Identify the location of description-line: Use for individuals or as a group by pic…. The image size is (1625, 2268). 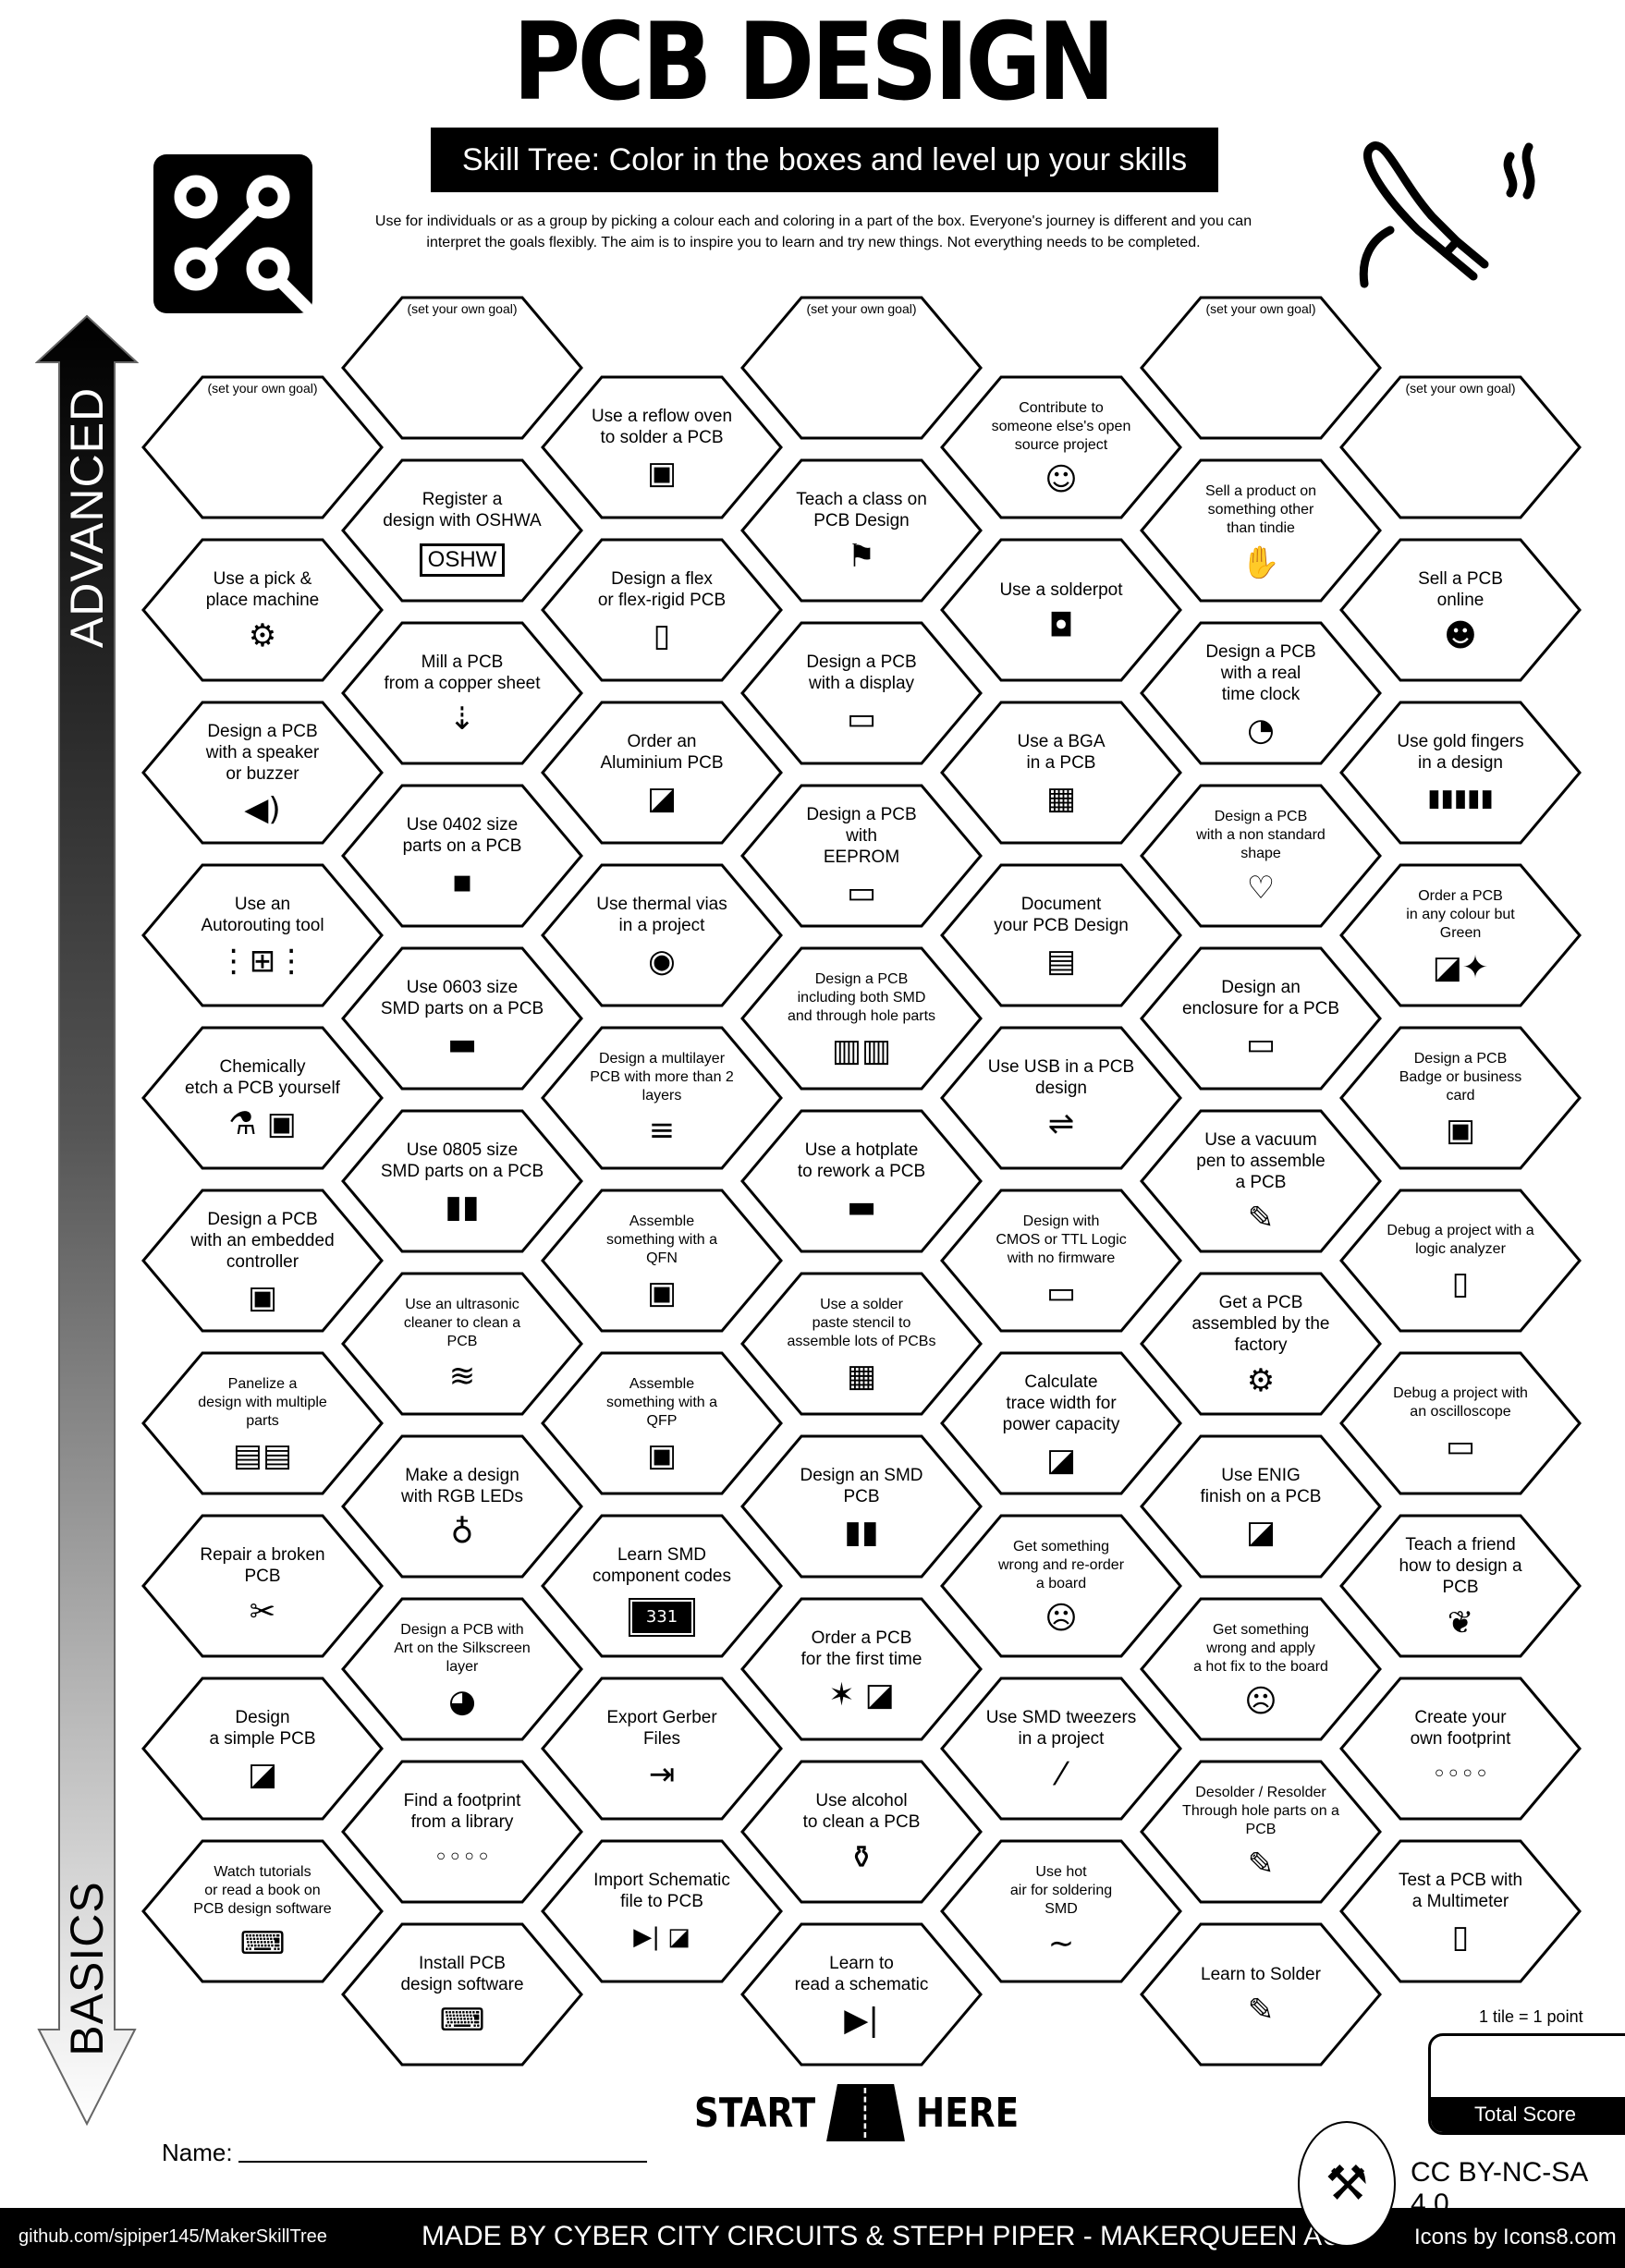
(813, 221).